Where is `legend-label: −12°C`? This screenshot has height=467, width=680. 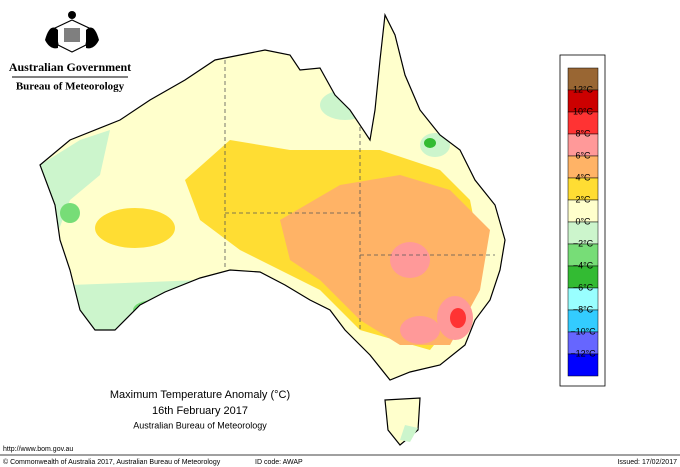
legend-label: −12°C is located at coordinates (583, 353).